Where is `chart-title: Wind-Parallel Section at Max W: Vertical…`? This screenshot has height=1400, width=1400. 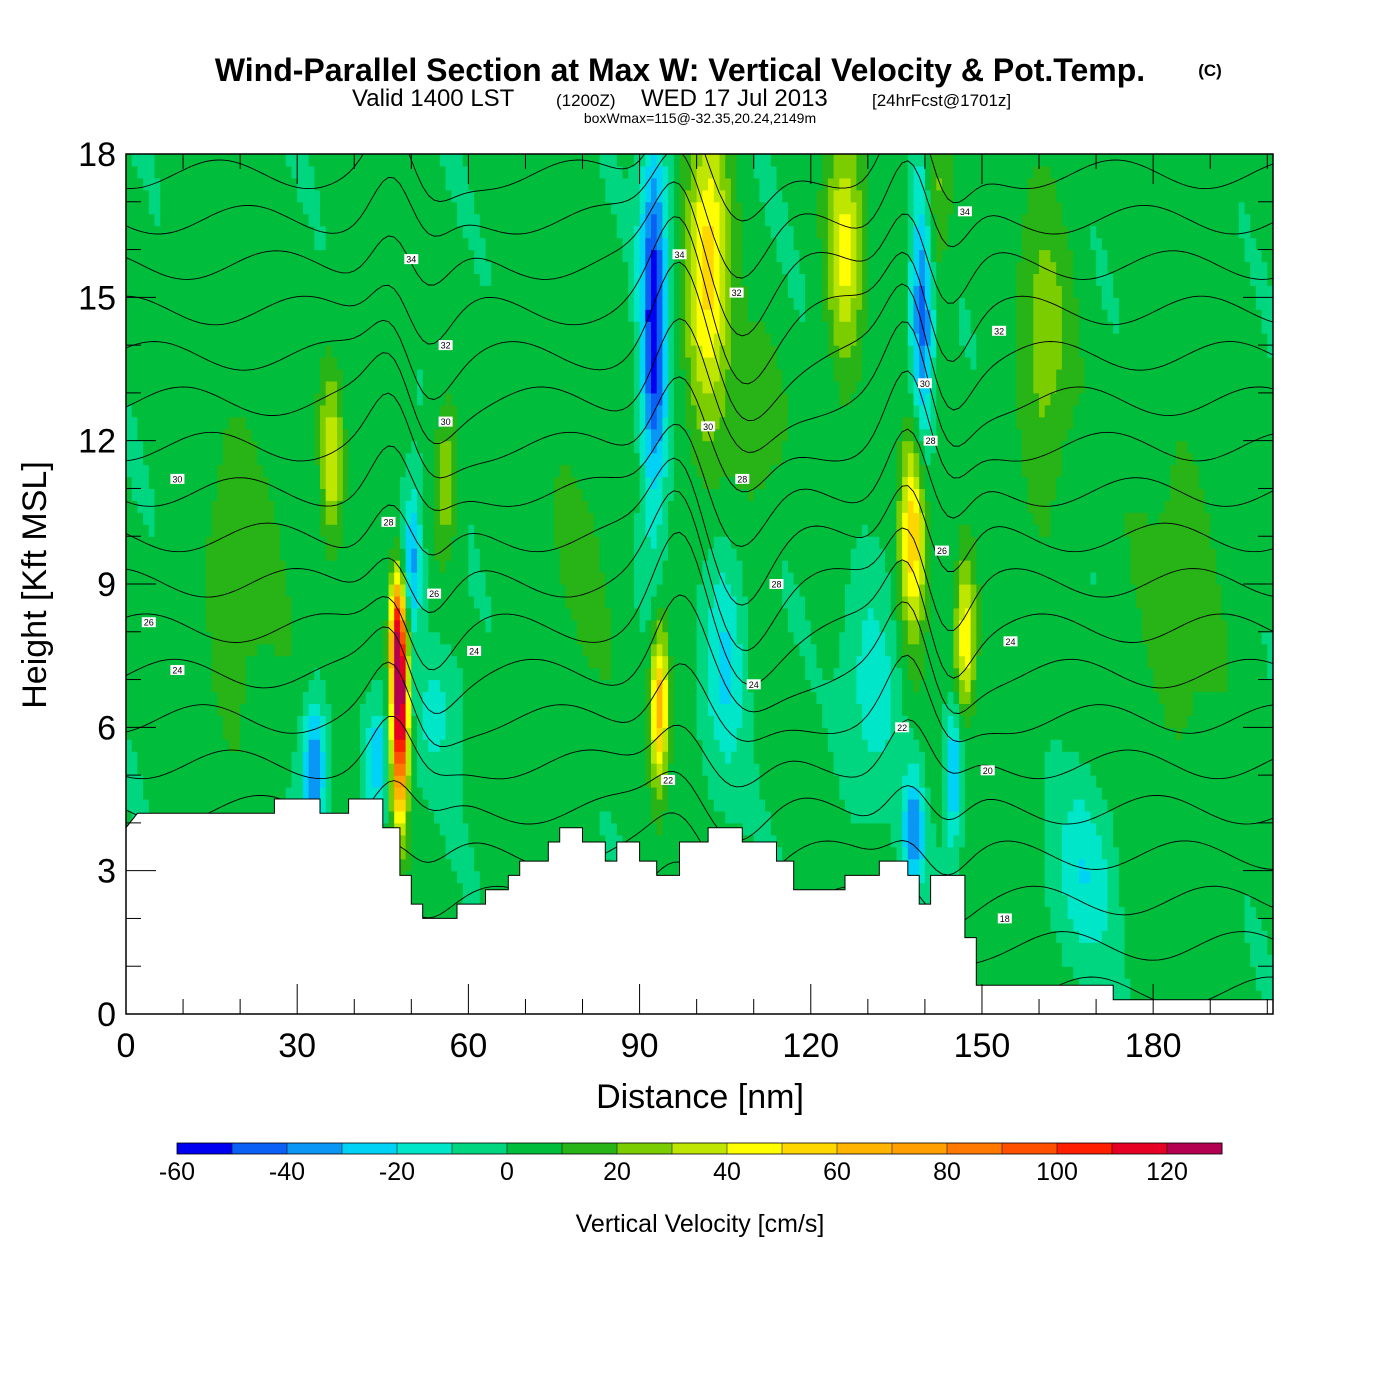
chart-title: Wind-Parallel Section at Max W: Vertical… is located at coordinates (680, 70).